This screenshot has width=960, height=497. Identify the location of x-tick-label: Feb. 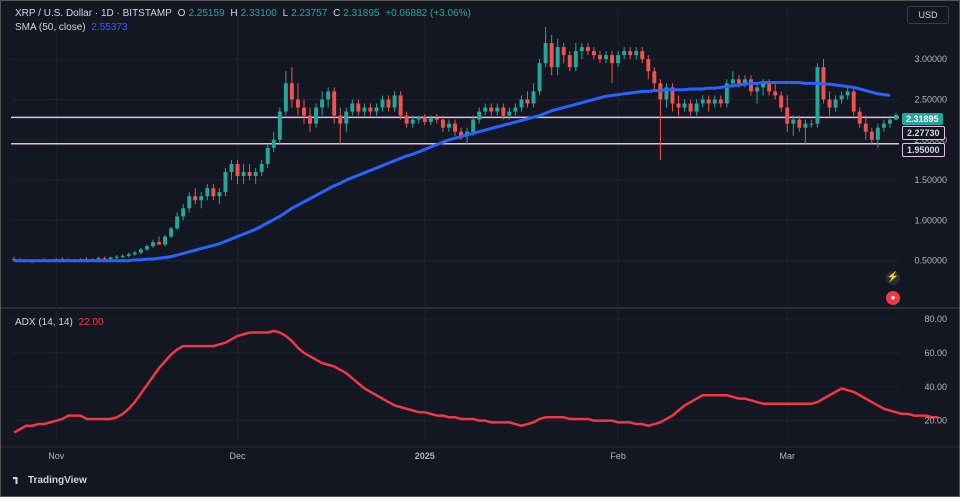
(618, 456).